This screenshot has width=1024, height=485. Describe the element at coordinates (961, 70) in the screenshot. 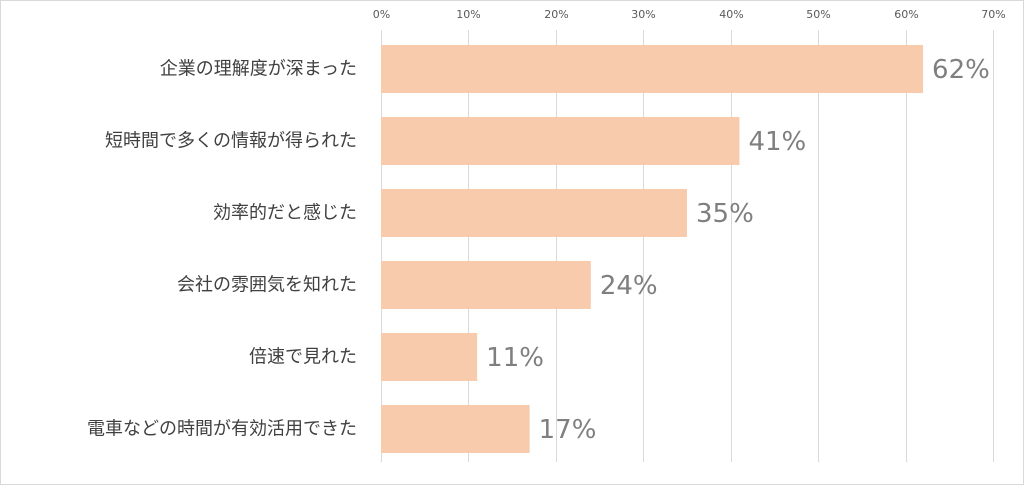

I see `data-label: 62%` at that location.